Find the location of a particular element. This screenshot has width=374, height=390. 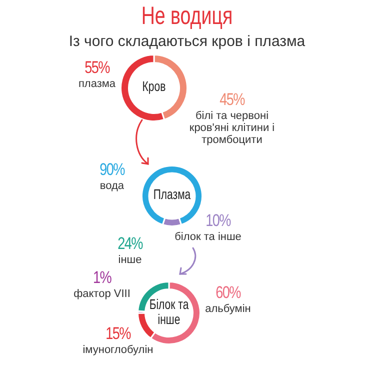

slice-label: білі та червоні кров'яні клітини і тромбоцити is located at coordinates (232, 128).